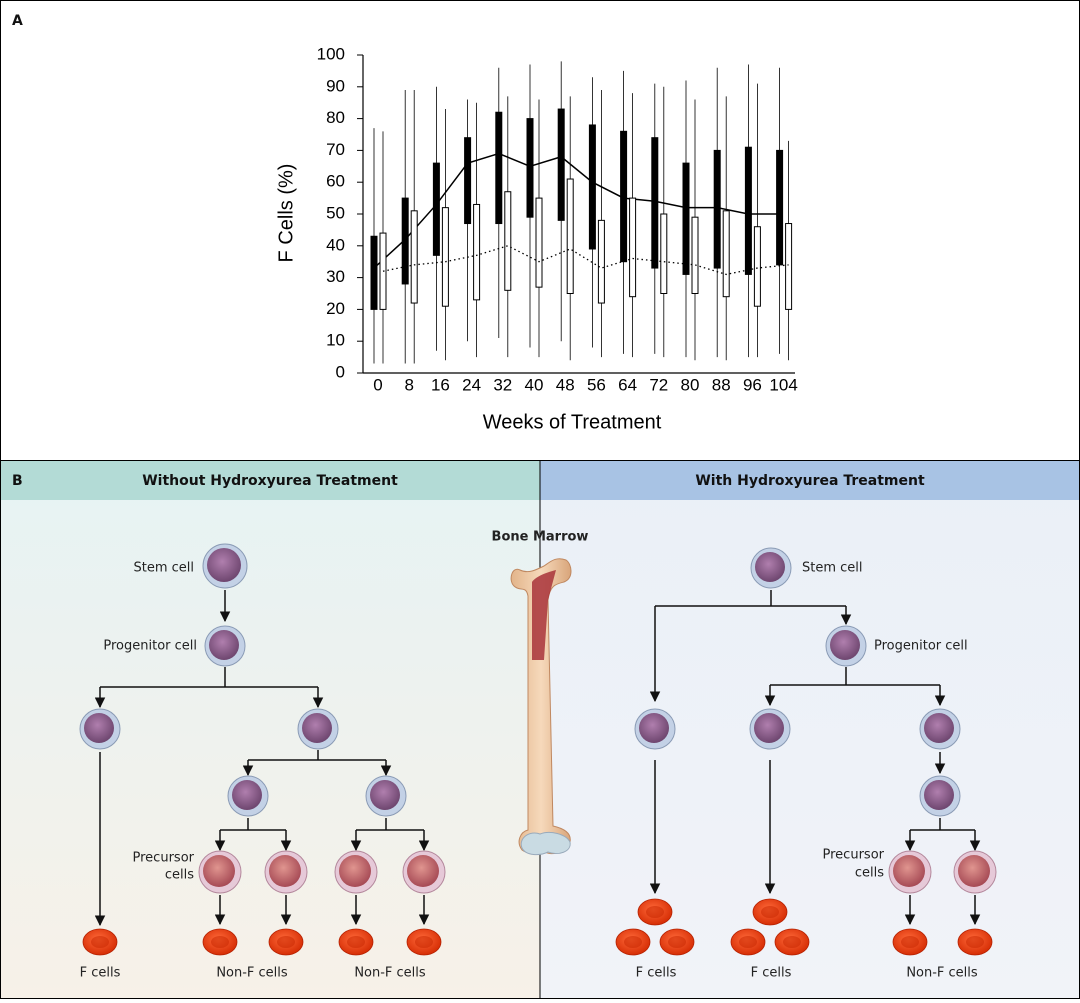 The width and height of the screenshot is (1080, 1003). What do you see at coordinates (286, 213) in the screenshot?
I see `y-axis-label: F Cells (%)` at bounding box center [286, 213].